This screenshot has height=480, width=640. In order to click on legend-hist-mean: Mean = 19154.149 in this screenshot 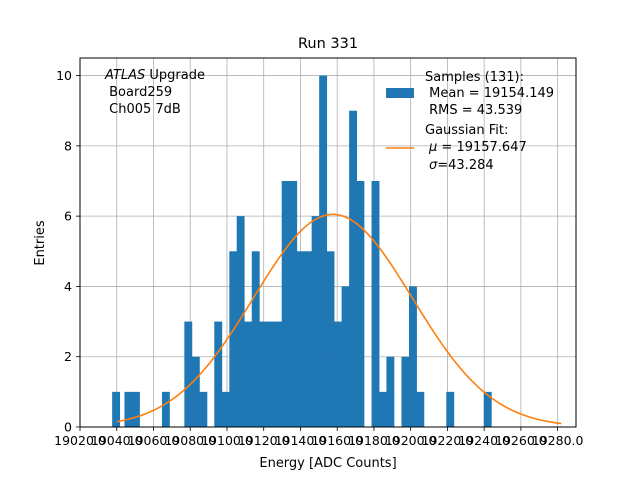, I will do `click(489, 93)`.